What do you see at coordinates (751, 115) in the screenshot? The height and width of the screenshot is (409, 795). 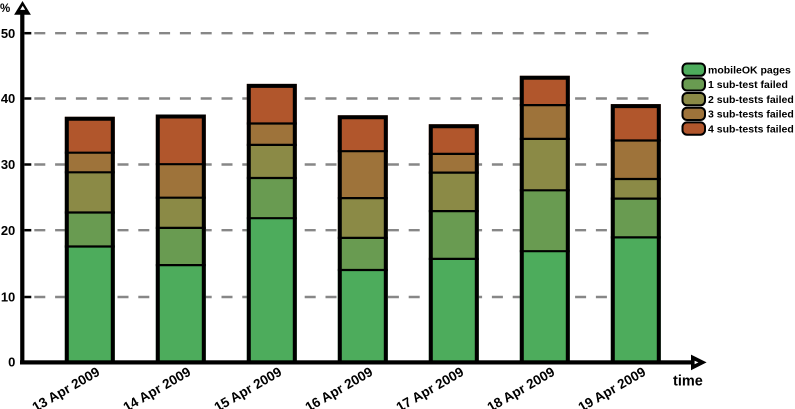 I see `svg-text: 3 sub-tests failed` at bounding box center [751, 115].